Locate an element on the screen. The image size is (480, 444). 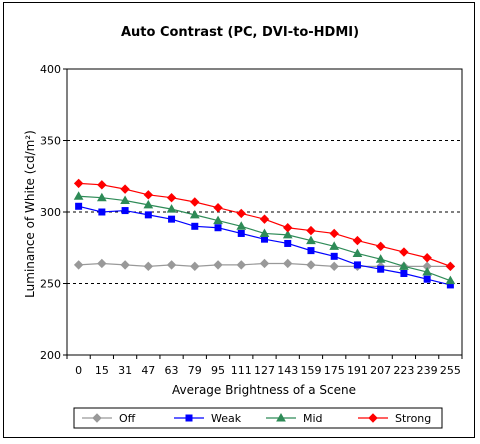
x-tick-label: 111 is located at coordinates (241, 370).